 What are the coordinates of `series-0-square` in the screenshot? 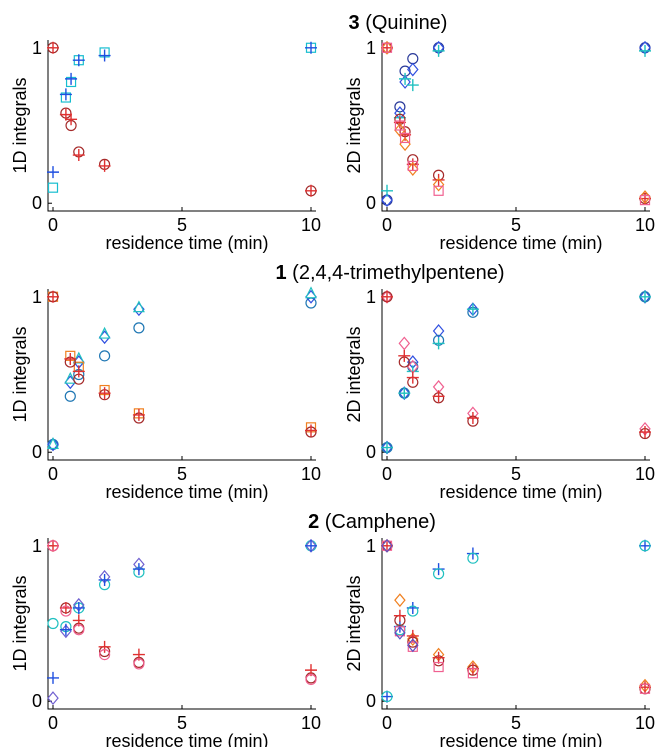 It's located at (182, 117).